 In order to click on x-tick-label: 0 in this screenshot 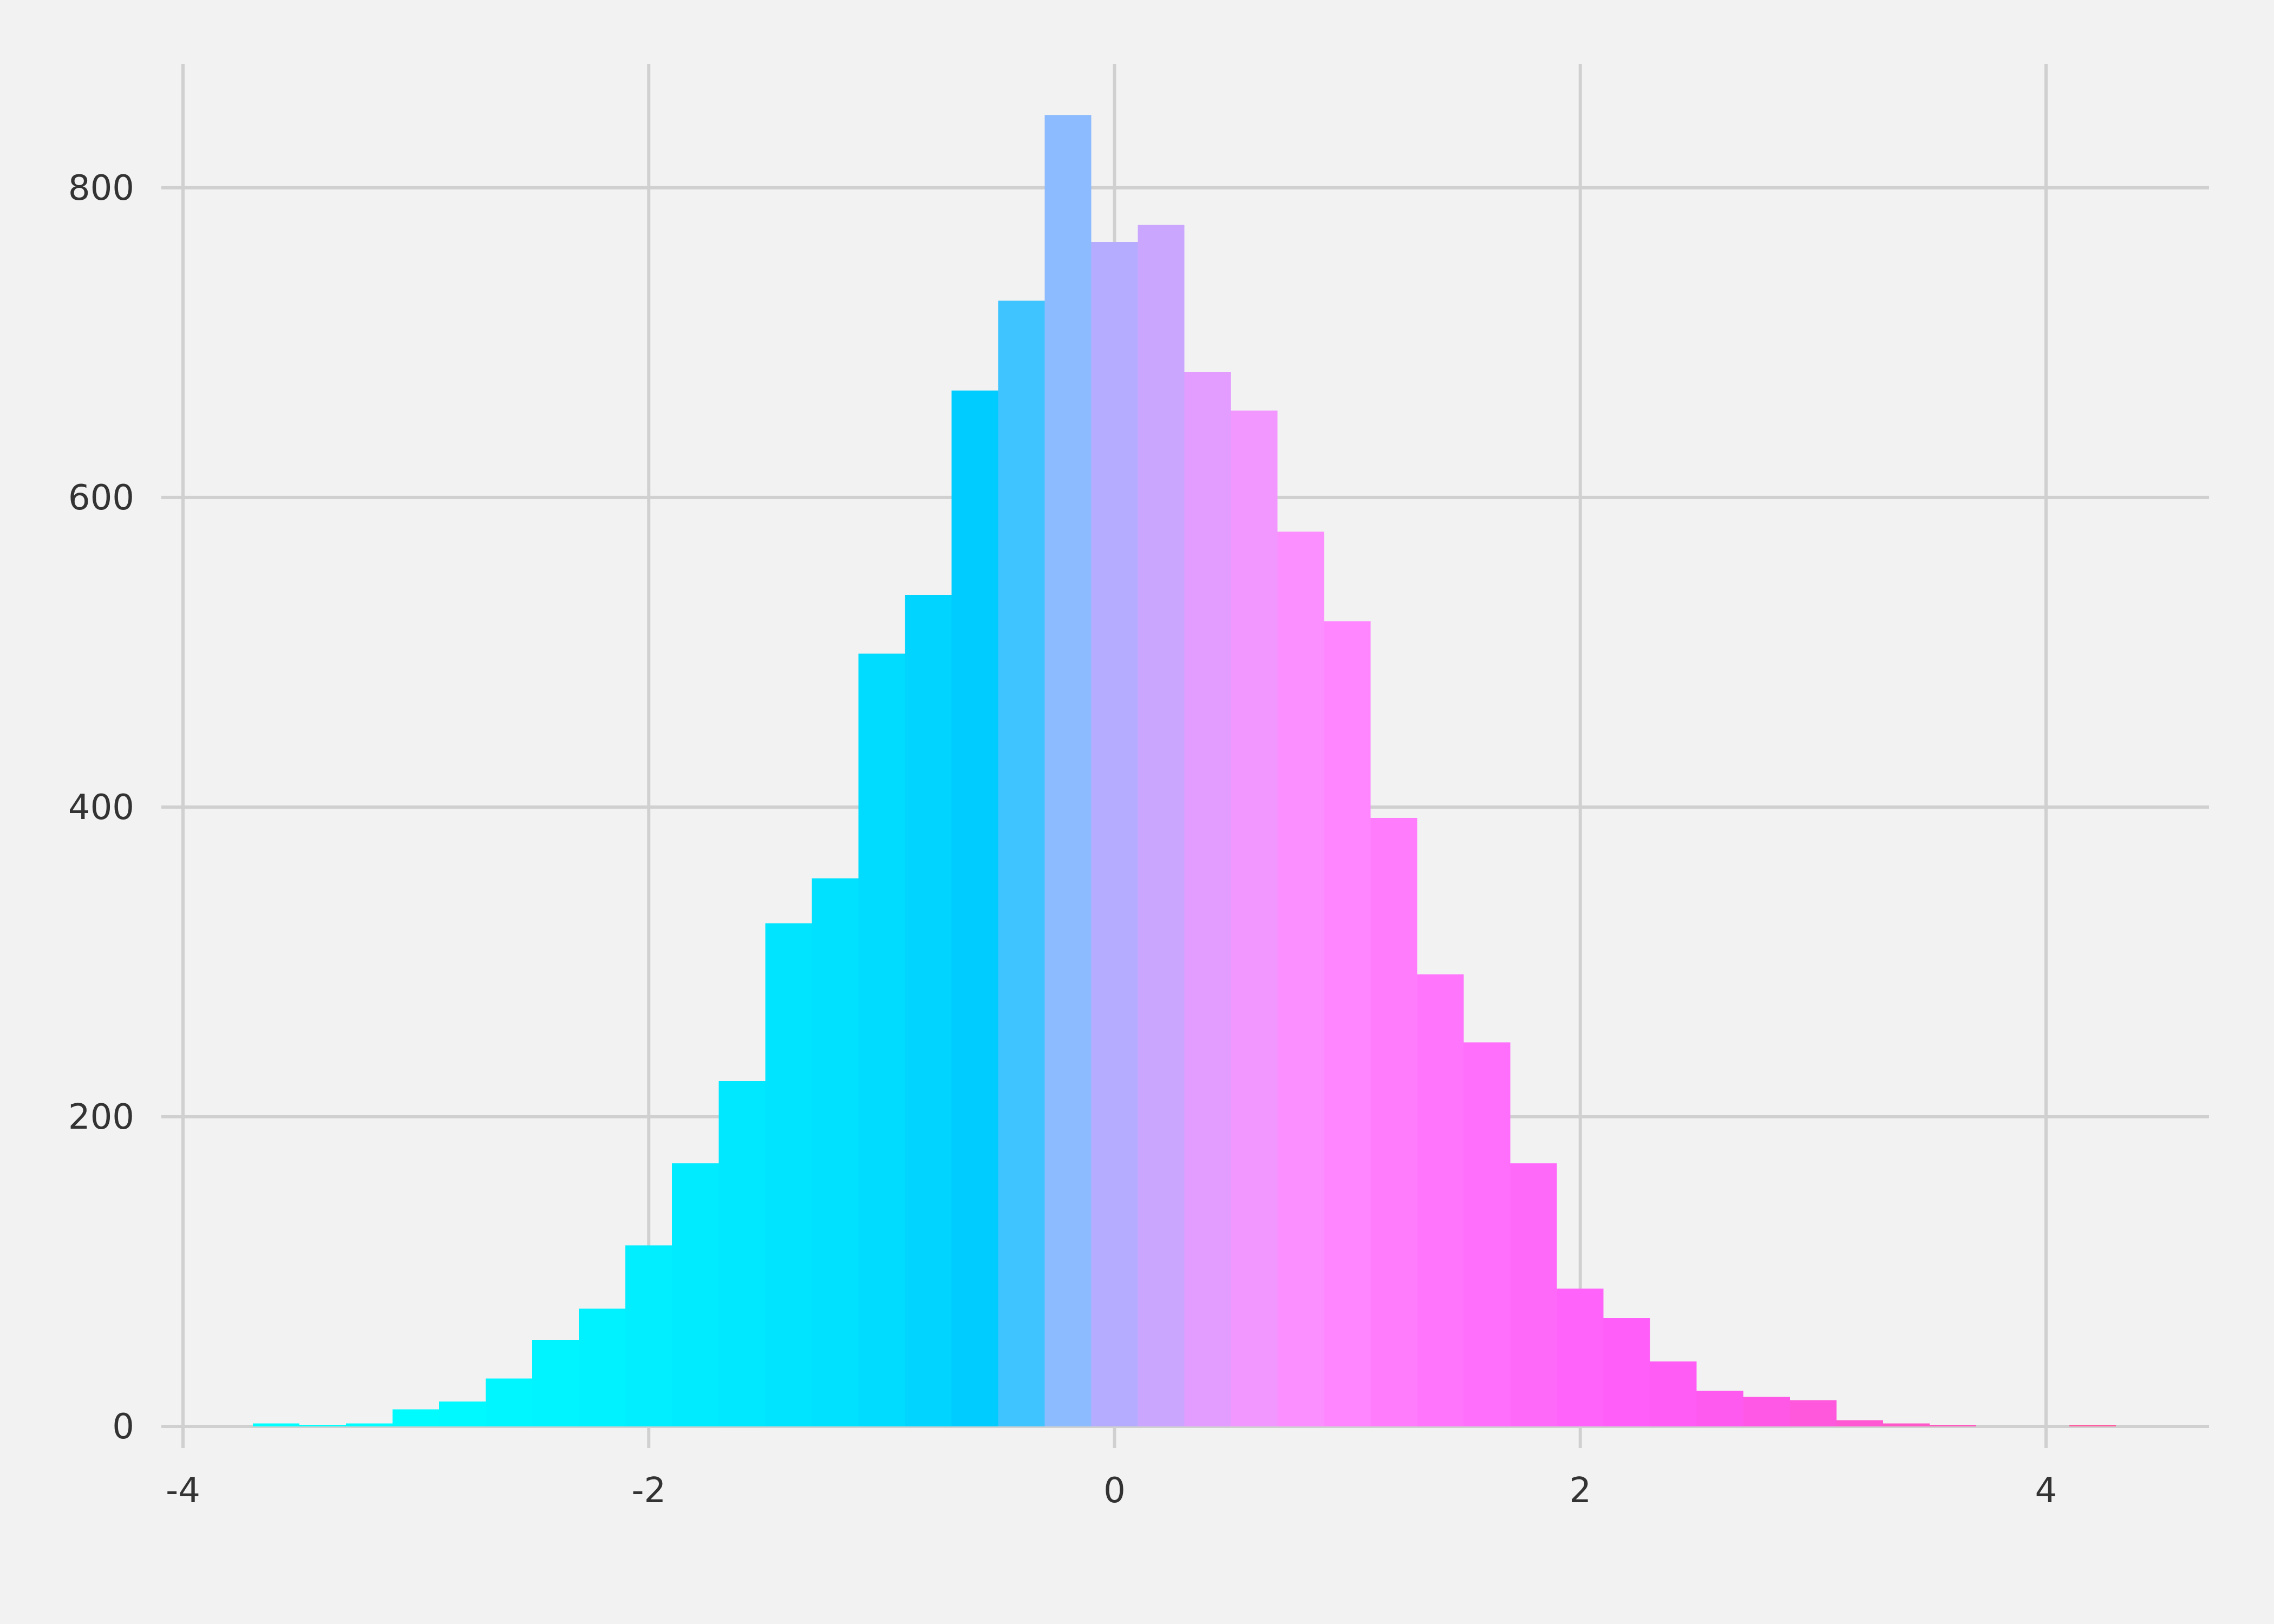, I will do `click(1115, 1491)`.